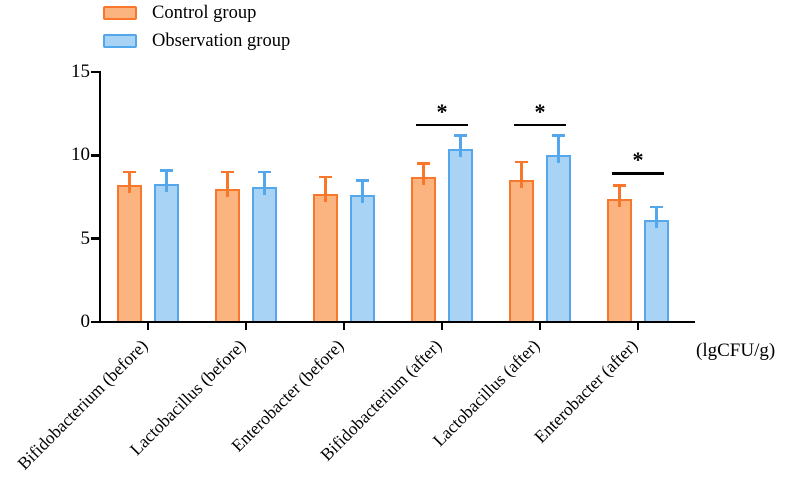  What do you see at coordinates (736, 350) in the screenshot?
I see `axis-unit-label: (lgCFU/g)` at bounding box center [736, 350].